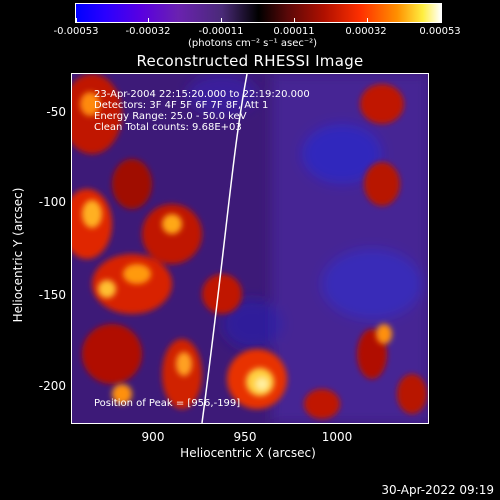 The width and height of the screenshot is (500, 500). Describe the element at coordinates (294, 31) in the screenshot. I see `colorbar-tick-label: 0.00011` at that location.